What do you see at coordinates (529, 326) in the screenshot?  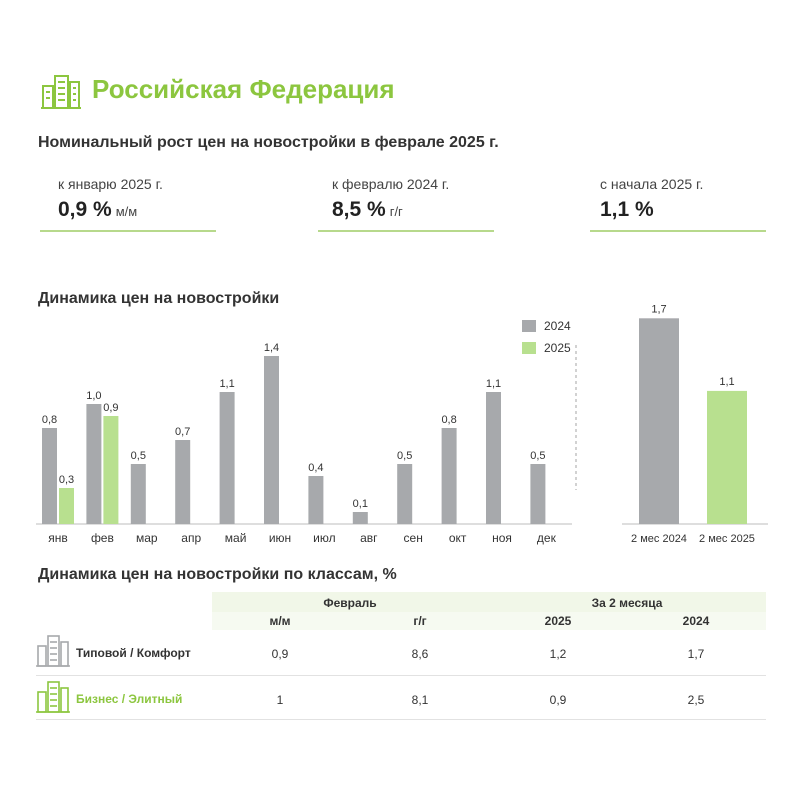 I see `legend-swatch-2024` at bounding box center [529, 326].